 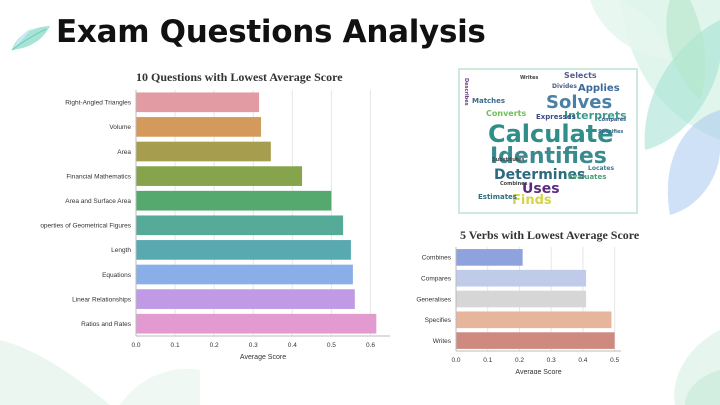 I want to click on category-label: Writes, so click(x=442, y=341).